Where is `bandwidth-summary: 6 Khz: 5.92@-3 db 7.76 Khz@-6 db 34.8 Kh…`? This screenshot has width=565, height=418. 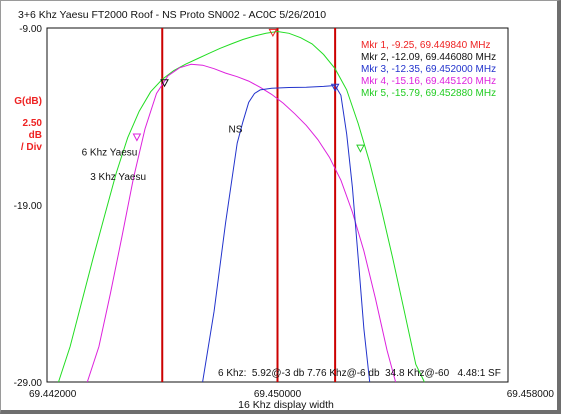
bandwidth-summary: 6 Khz: 5.92@-3 db 7.76 Khz@-6 db 34.8 Kh… is located at coordinates (359, 373).